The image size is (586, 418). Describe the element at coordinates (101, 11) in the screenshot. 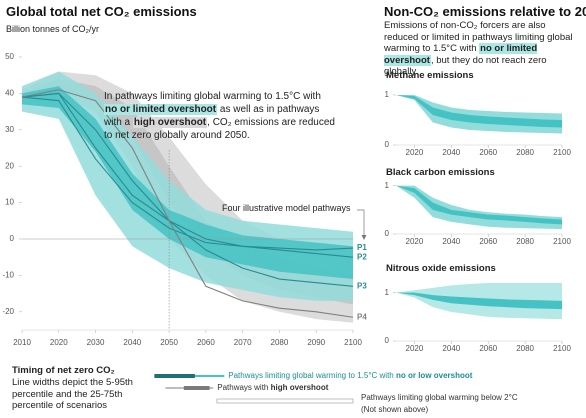

I see `chart-title: Global total net CO₂ emissions` at that location.